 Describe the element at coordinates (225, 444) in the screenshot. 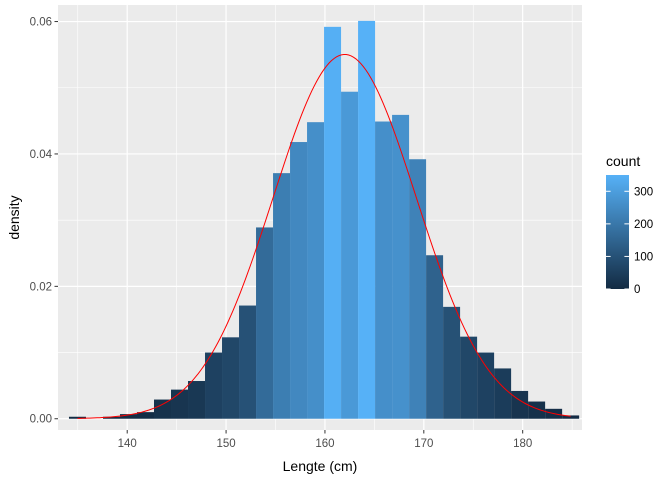

I see `x-tick-label: 150` at that location.